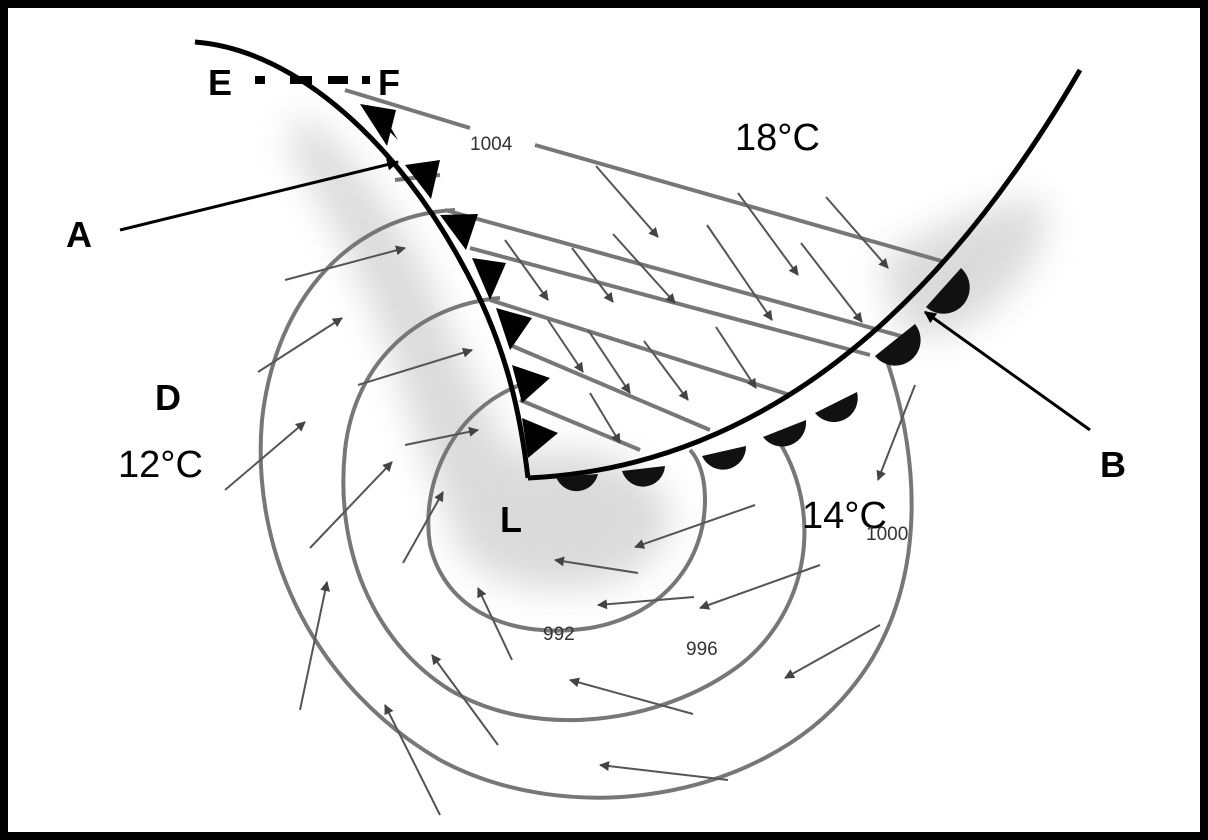 The image size is (1208, 840). What do you see at coordinates (844, 516) in the screenshot?
I see `temperature-south-east: 14°C` at bounding box center [844, 516].